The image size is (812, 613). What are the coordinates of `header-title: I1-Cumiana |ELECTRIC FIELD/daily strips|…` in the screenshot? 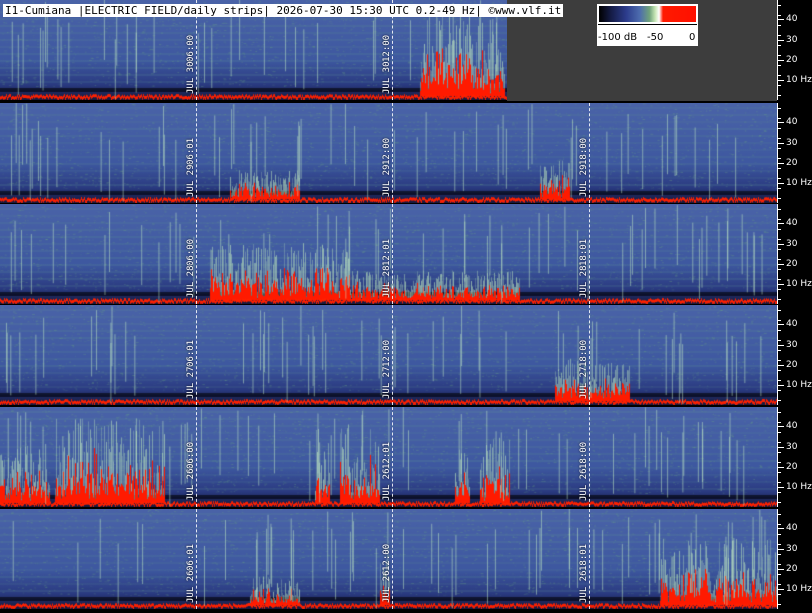 It's located at (283, 10).